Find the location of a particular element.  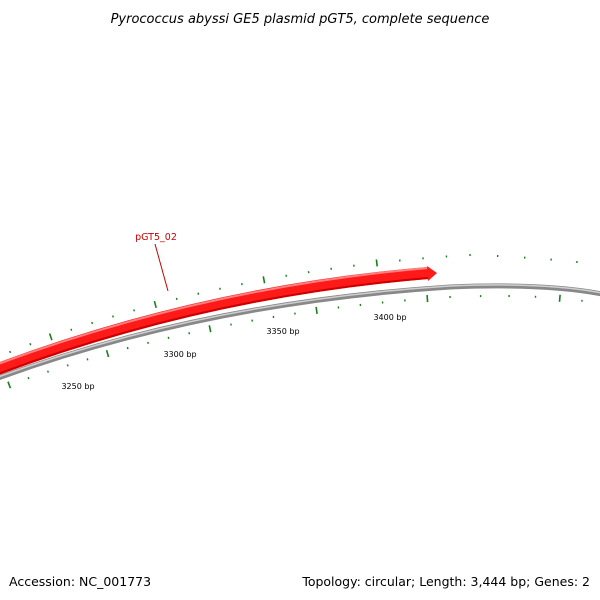

gene-arrowhead is located at coordinates (432, 273).